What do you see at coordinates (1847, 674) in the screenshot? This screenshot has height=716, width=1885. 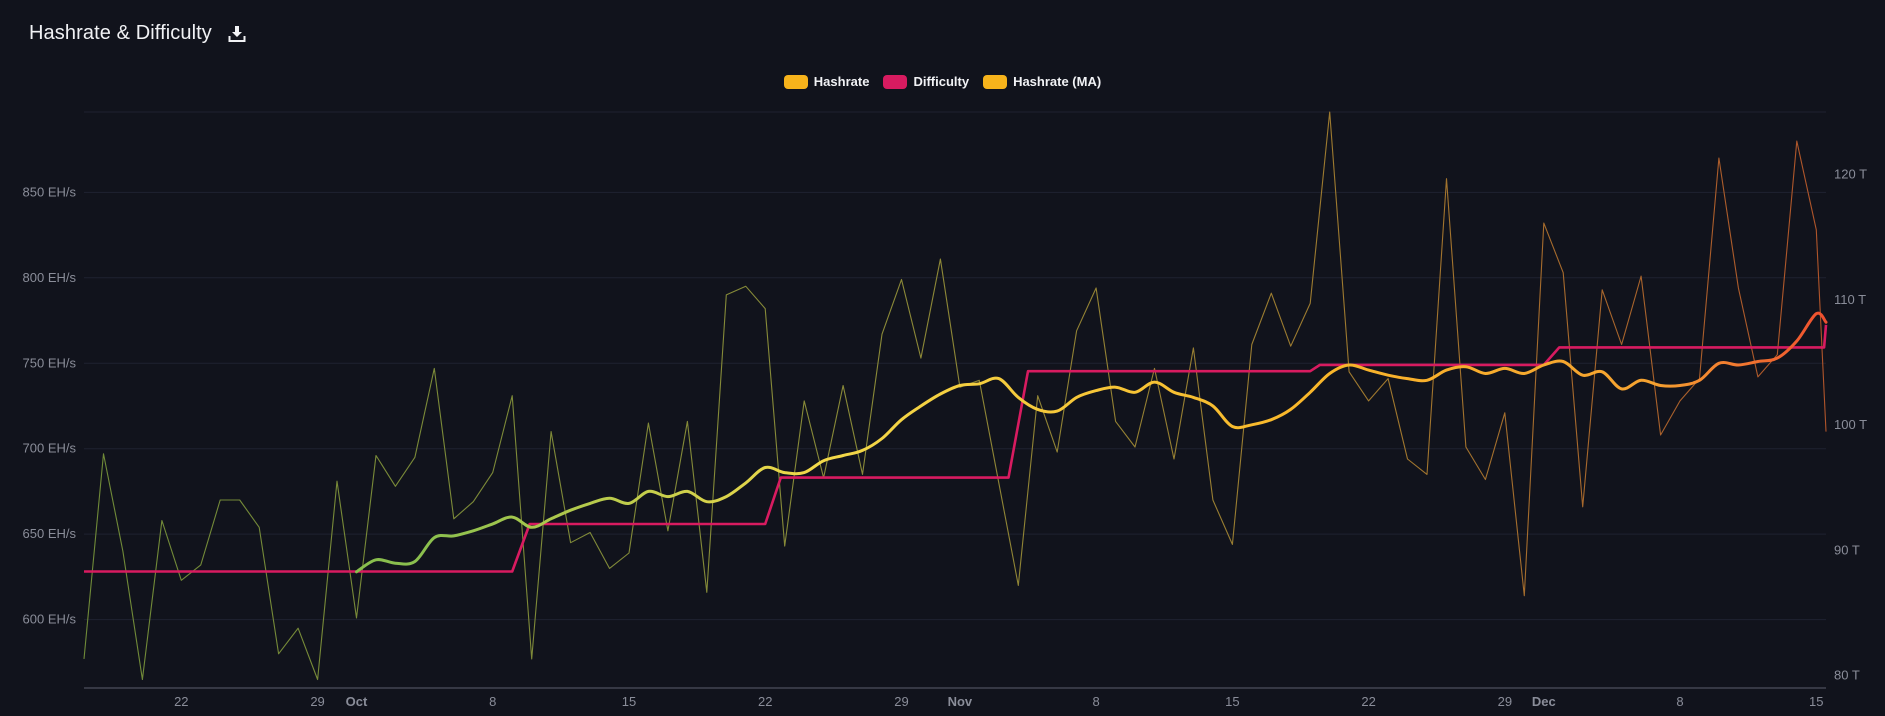 I see `right-axis-tick-label: 80 T` at bounding box center [1847, 674].